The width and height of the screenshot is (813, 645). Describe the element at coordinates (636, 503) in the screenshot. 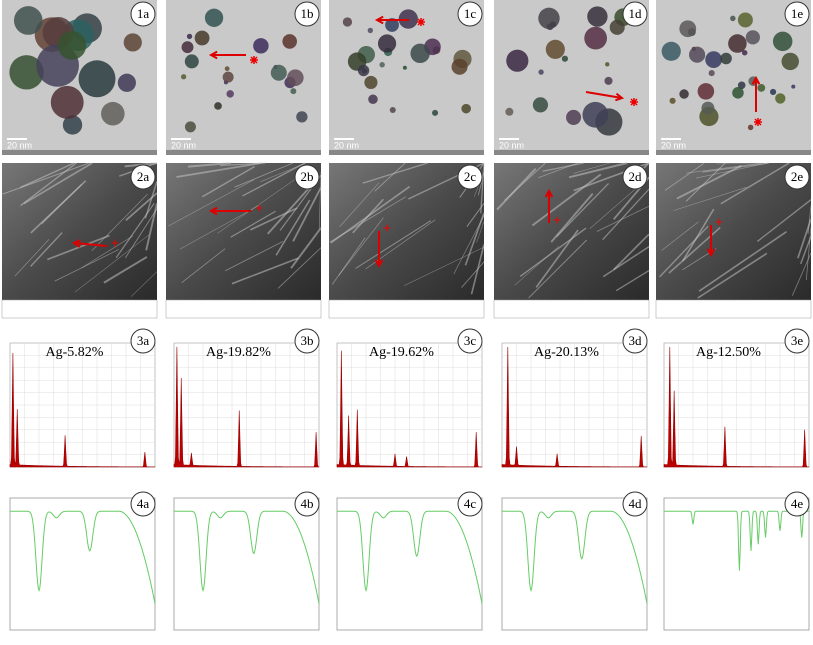

I see `panel-label: 4d` at that location.